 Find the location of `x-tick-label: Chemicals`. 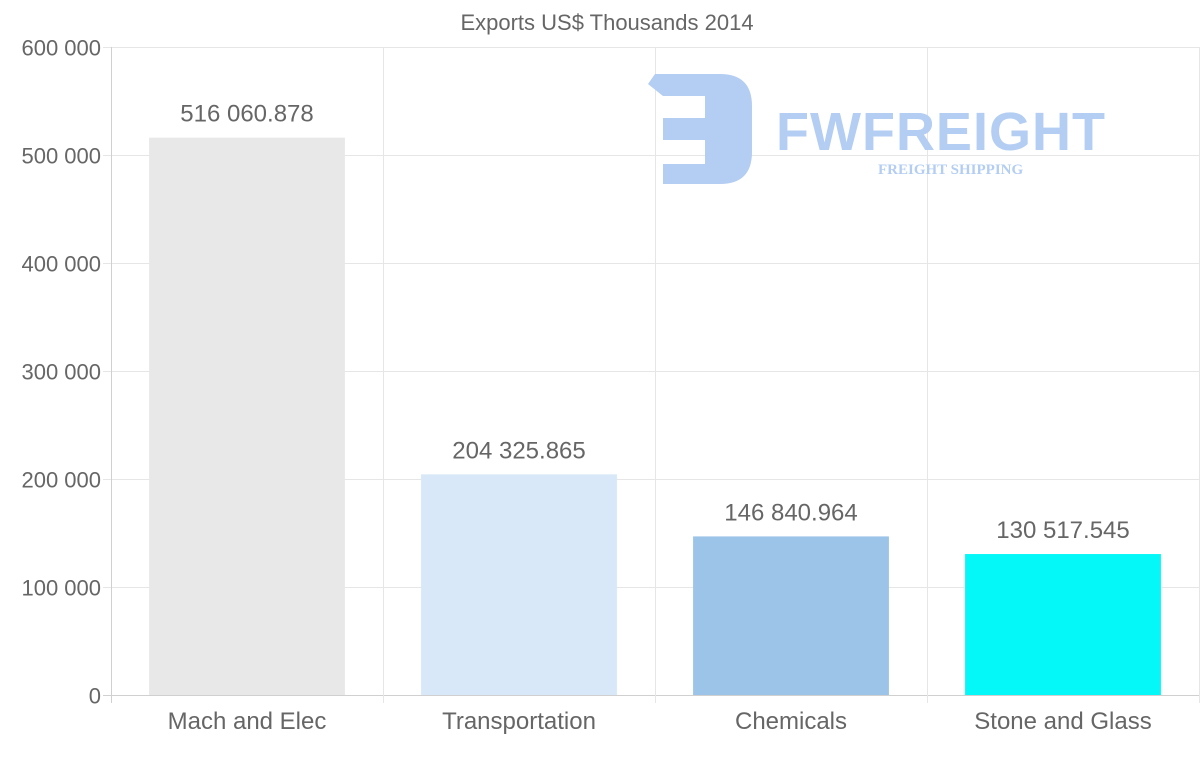

x-tick-label: Chemicals is located at coordinates (791, 721).